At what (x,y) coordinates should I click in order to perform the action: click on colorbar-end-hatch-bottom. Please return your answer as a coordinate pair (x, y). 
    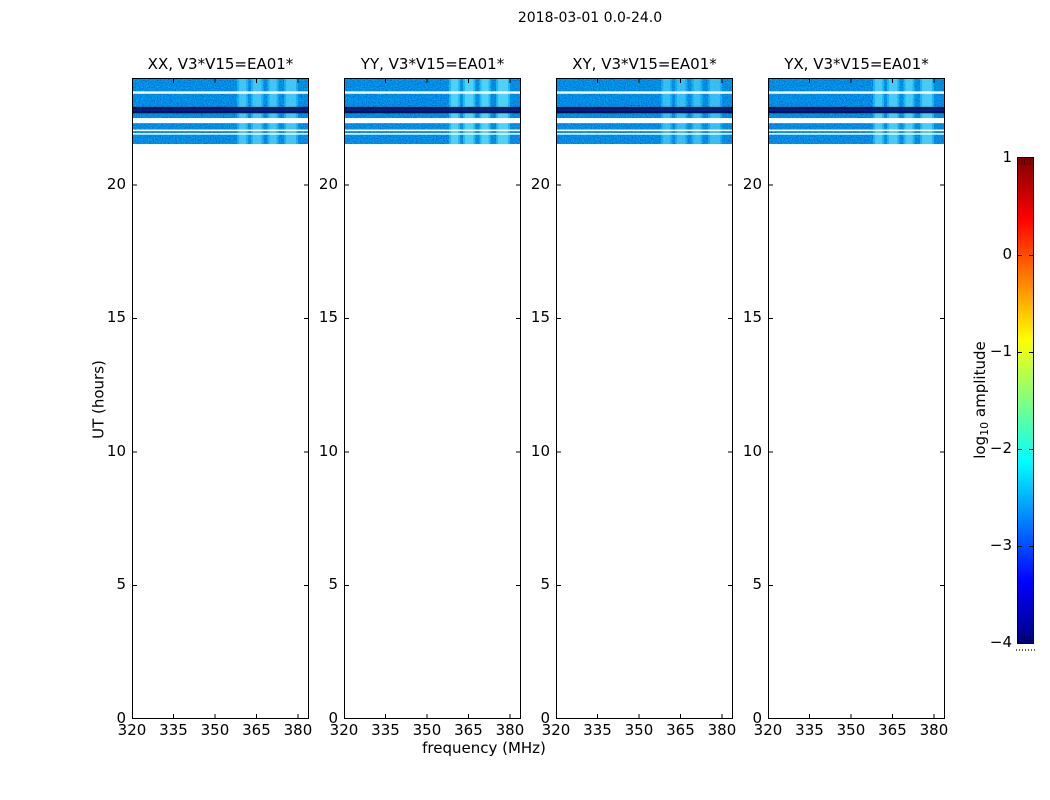
    Looking at the image, I should click on (1025, 639).